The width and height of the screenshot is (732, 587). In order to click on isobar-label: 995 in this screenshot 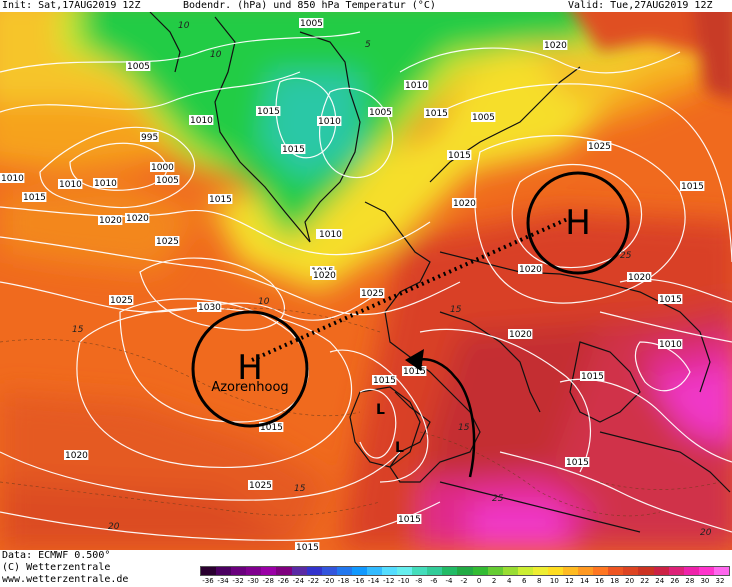, I will do `click(149, 138)`.